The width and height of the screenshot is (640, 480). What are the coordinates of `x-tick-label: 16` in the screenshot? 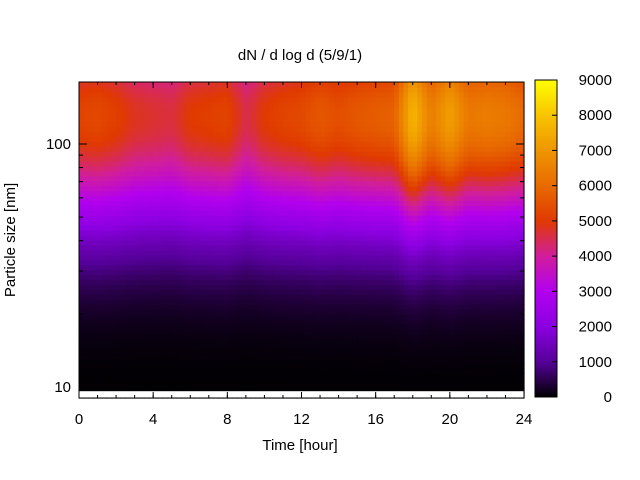 It's located at (375, 419).